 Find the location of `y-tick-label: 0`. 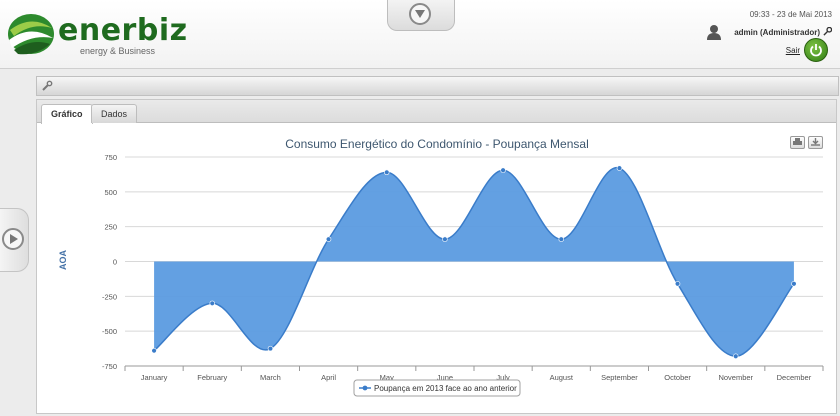

y-tick-label: 0 is located at coordinates (115, 262).